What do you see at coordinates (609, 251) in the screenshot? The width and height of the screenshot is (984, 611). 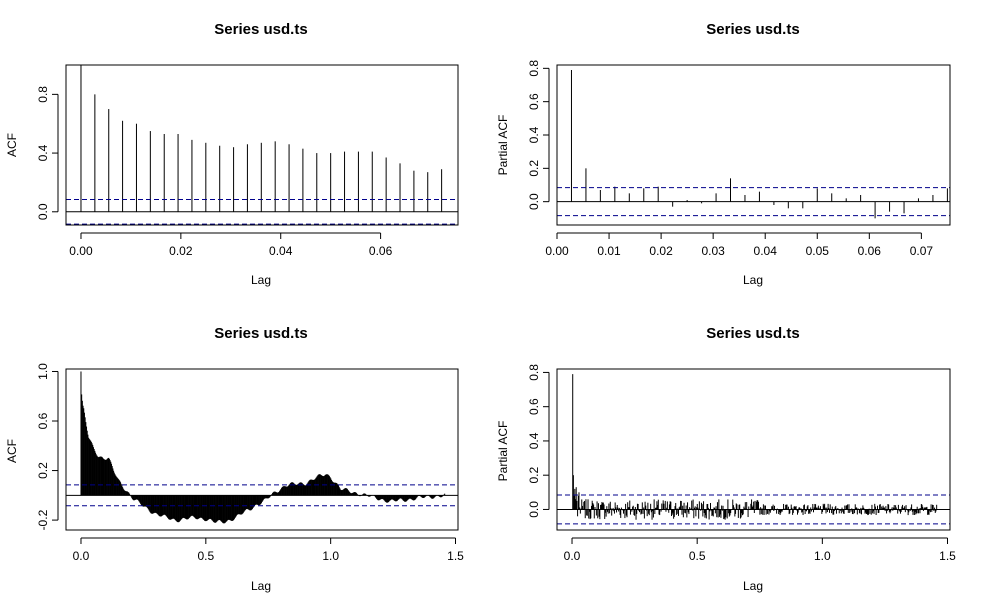 I see `x-tick-label: 0.01` at bounding box center [609, 251].